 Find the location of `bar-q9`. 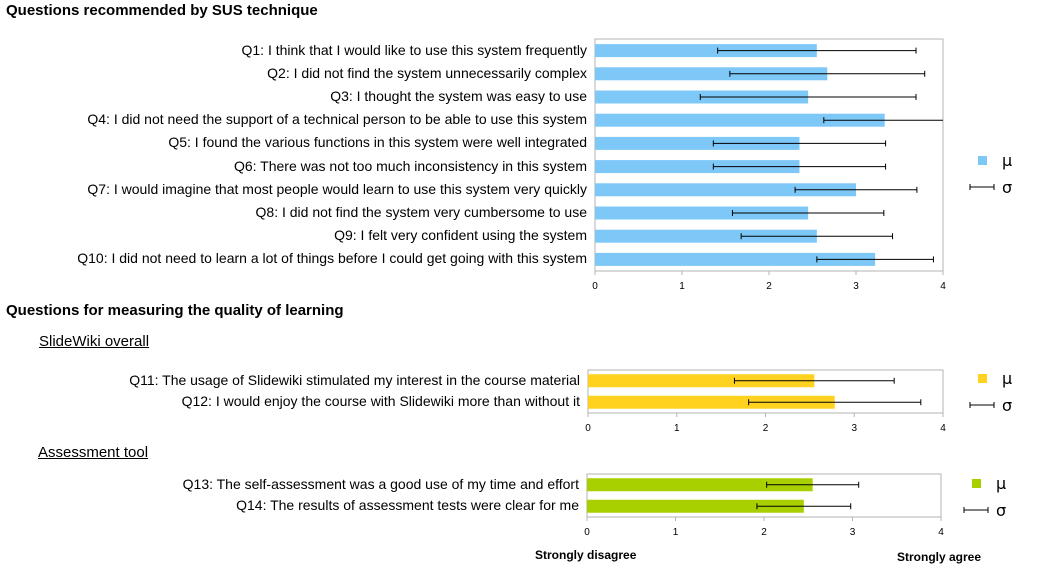

bar-q9 is located at coordinates (706, 236).